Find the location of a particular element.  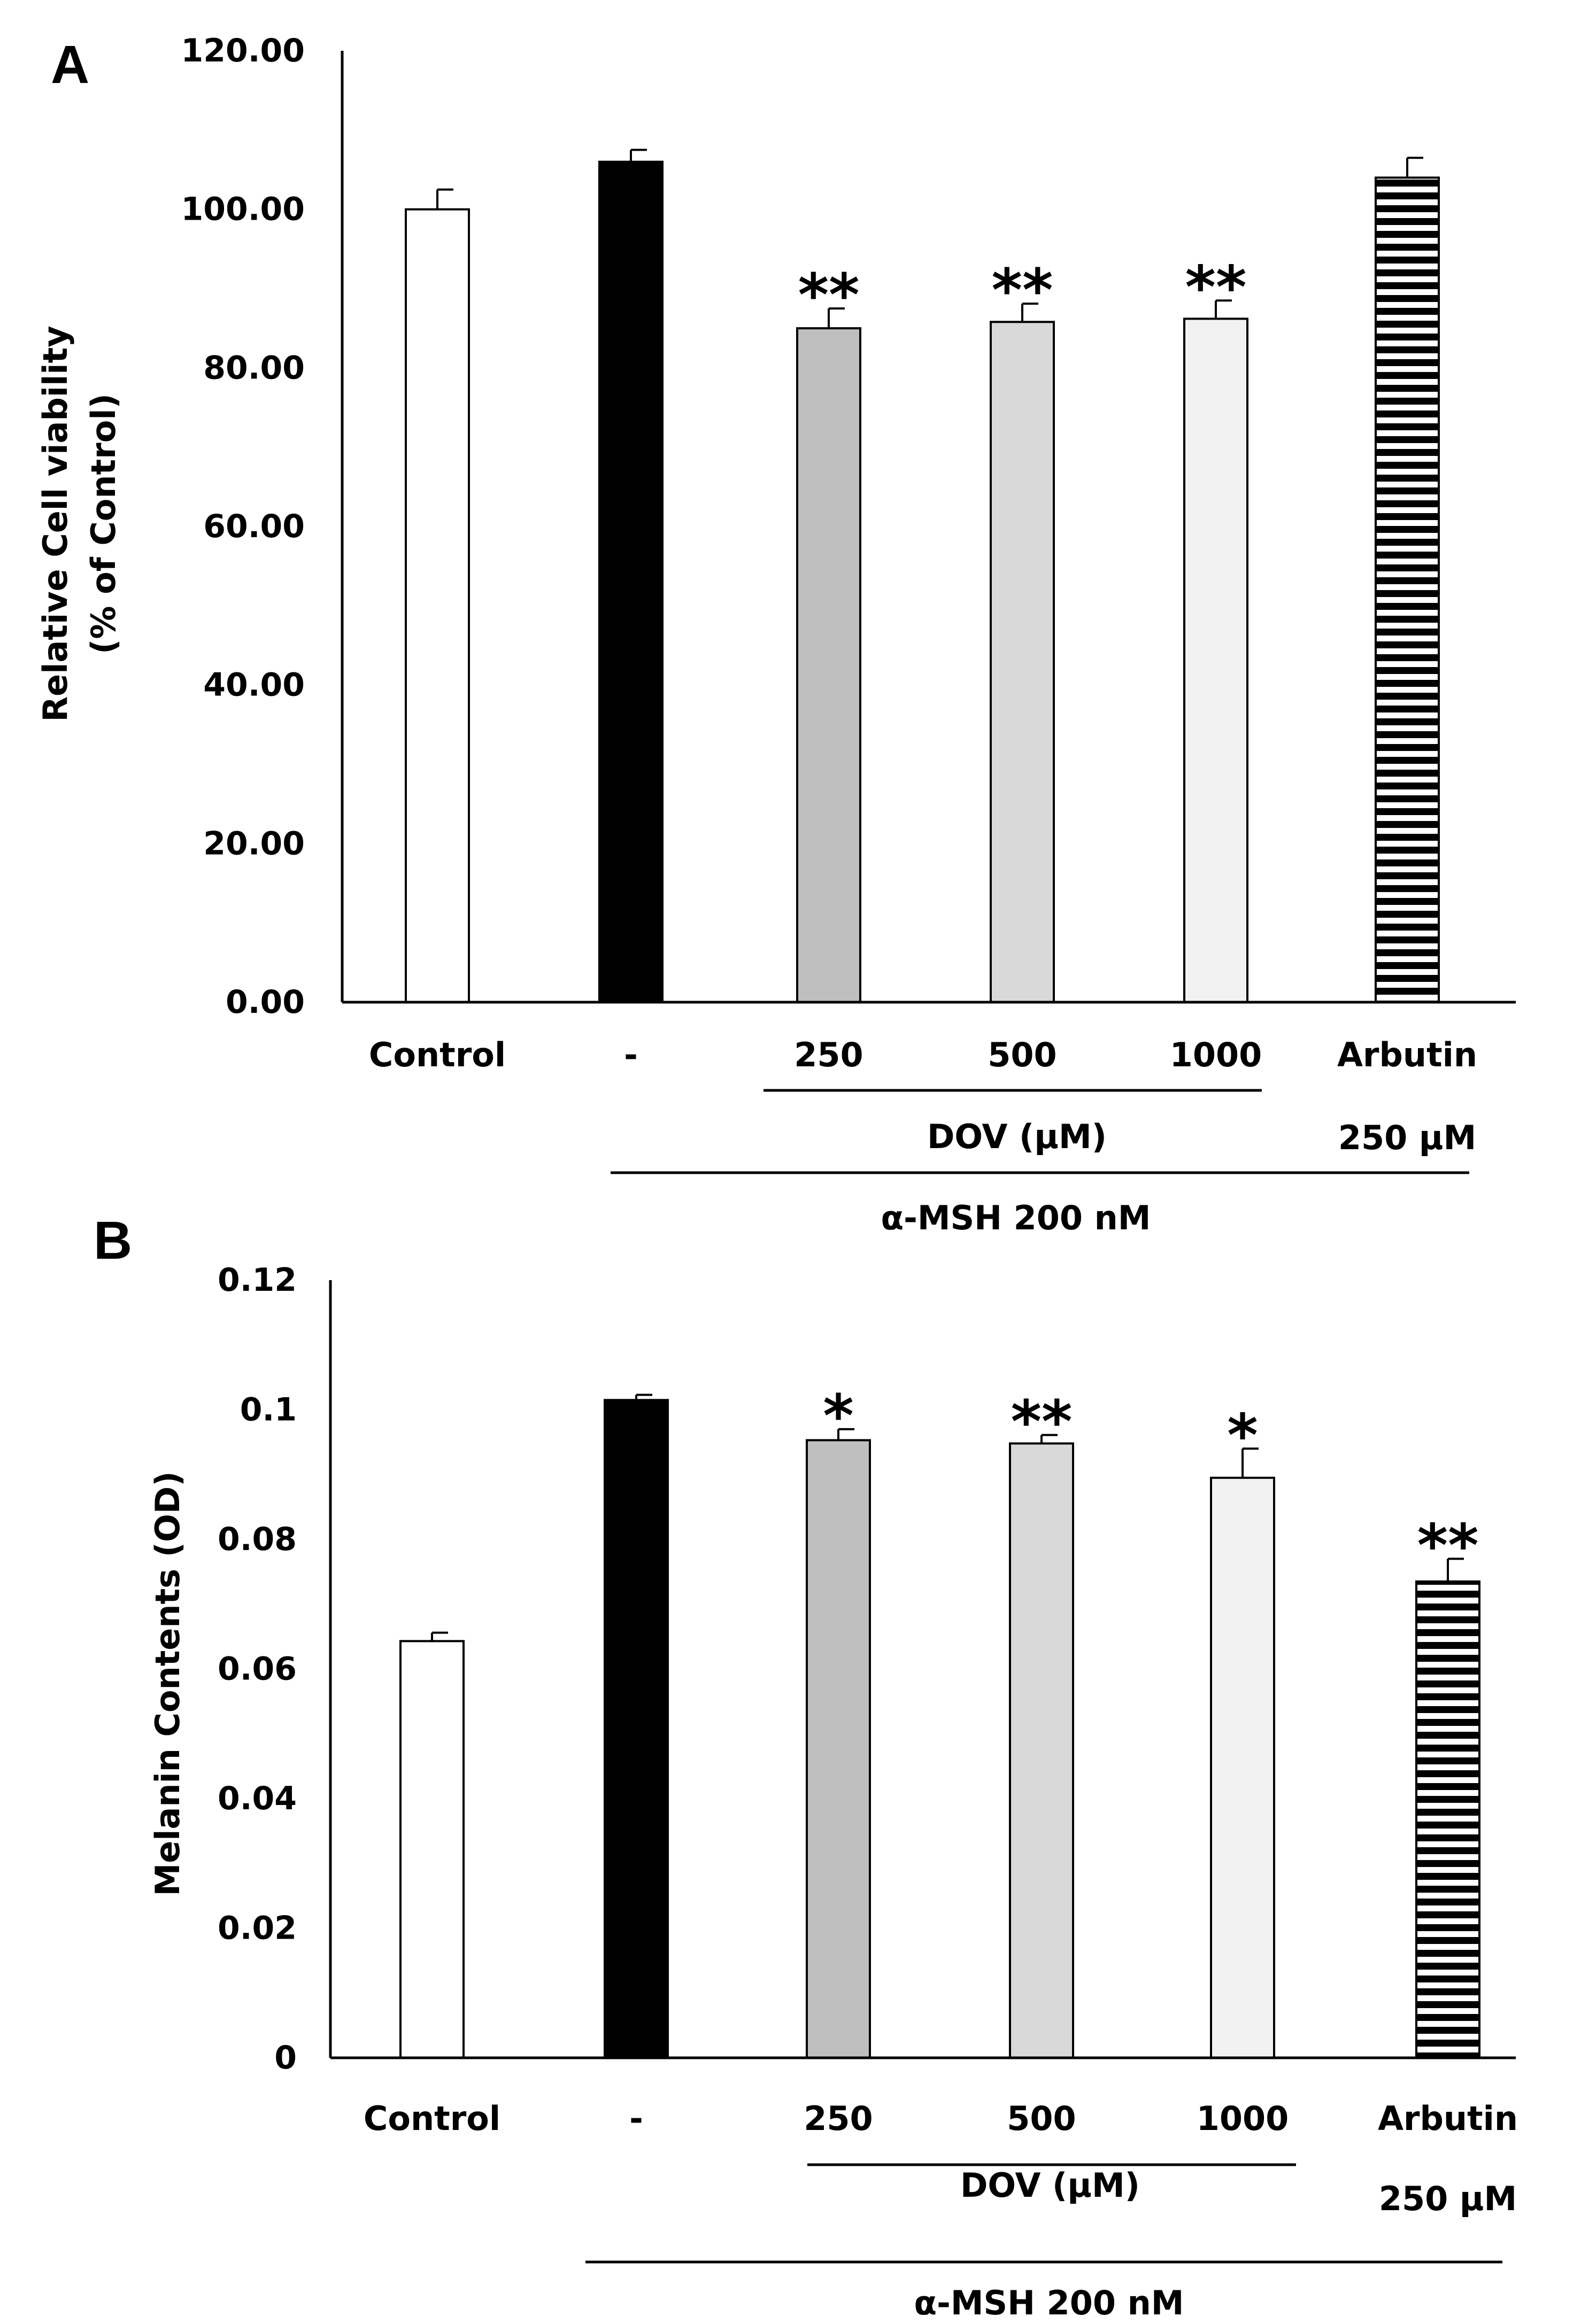

y-tick-label: 0.02 is located at coordinates (257, 1928).